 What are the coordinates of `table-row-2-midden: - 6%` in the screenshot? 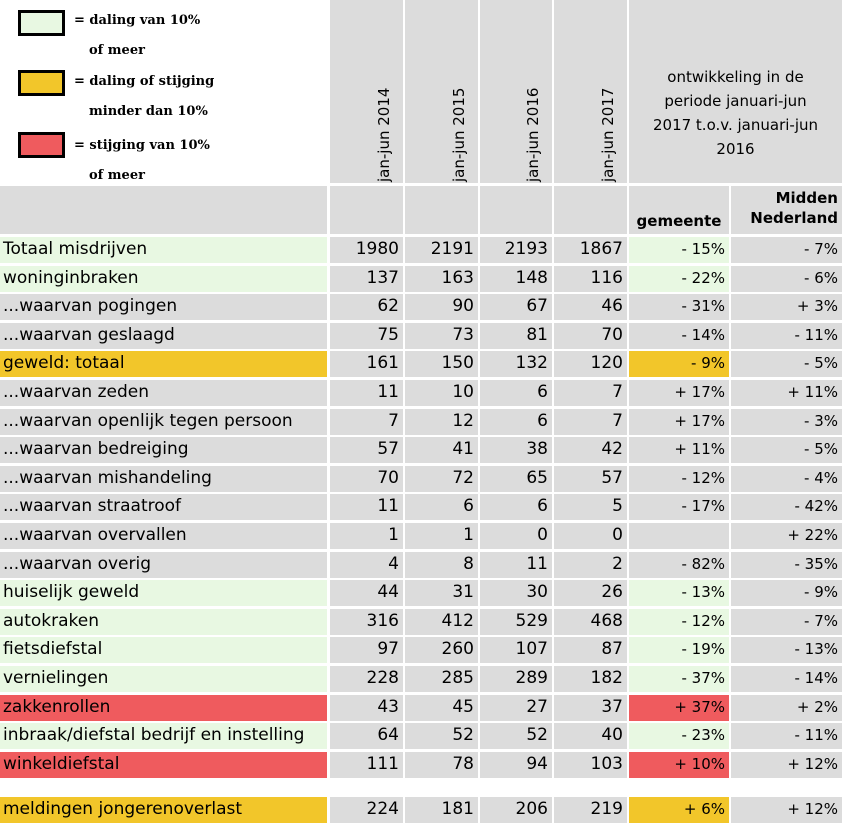 It's located at (786, 279).